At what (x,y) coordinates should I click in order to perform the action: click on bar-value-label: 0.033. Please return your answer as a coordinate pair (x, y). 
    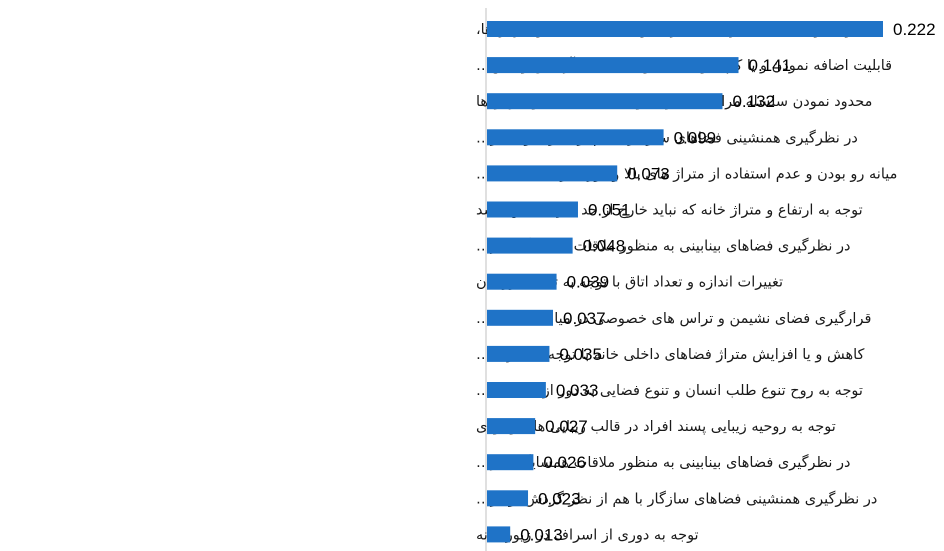
    Looking at the image, I should click on (577, 390).